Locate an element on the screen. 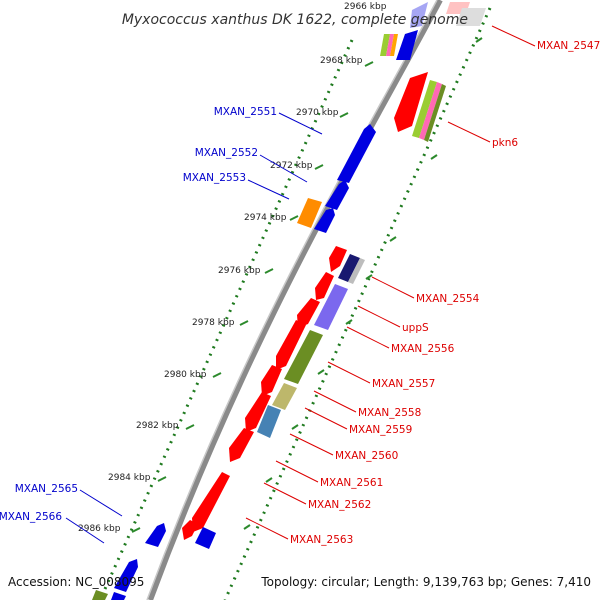 The width and height of the screenshot is (600, 604). gene-label-upps: uppS is located at coordinates (415, 328).